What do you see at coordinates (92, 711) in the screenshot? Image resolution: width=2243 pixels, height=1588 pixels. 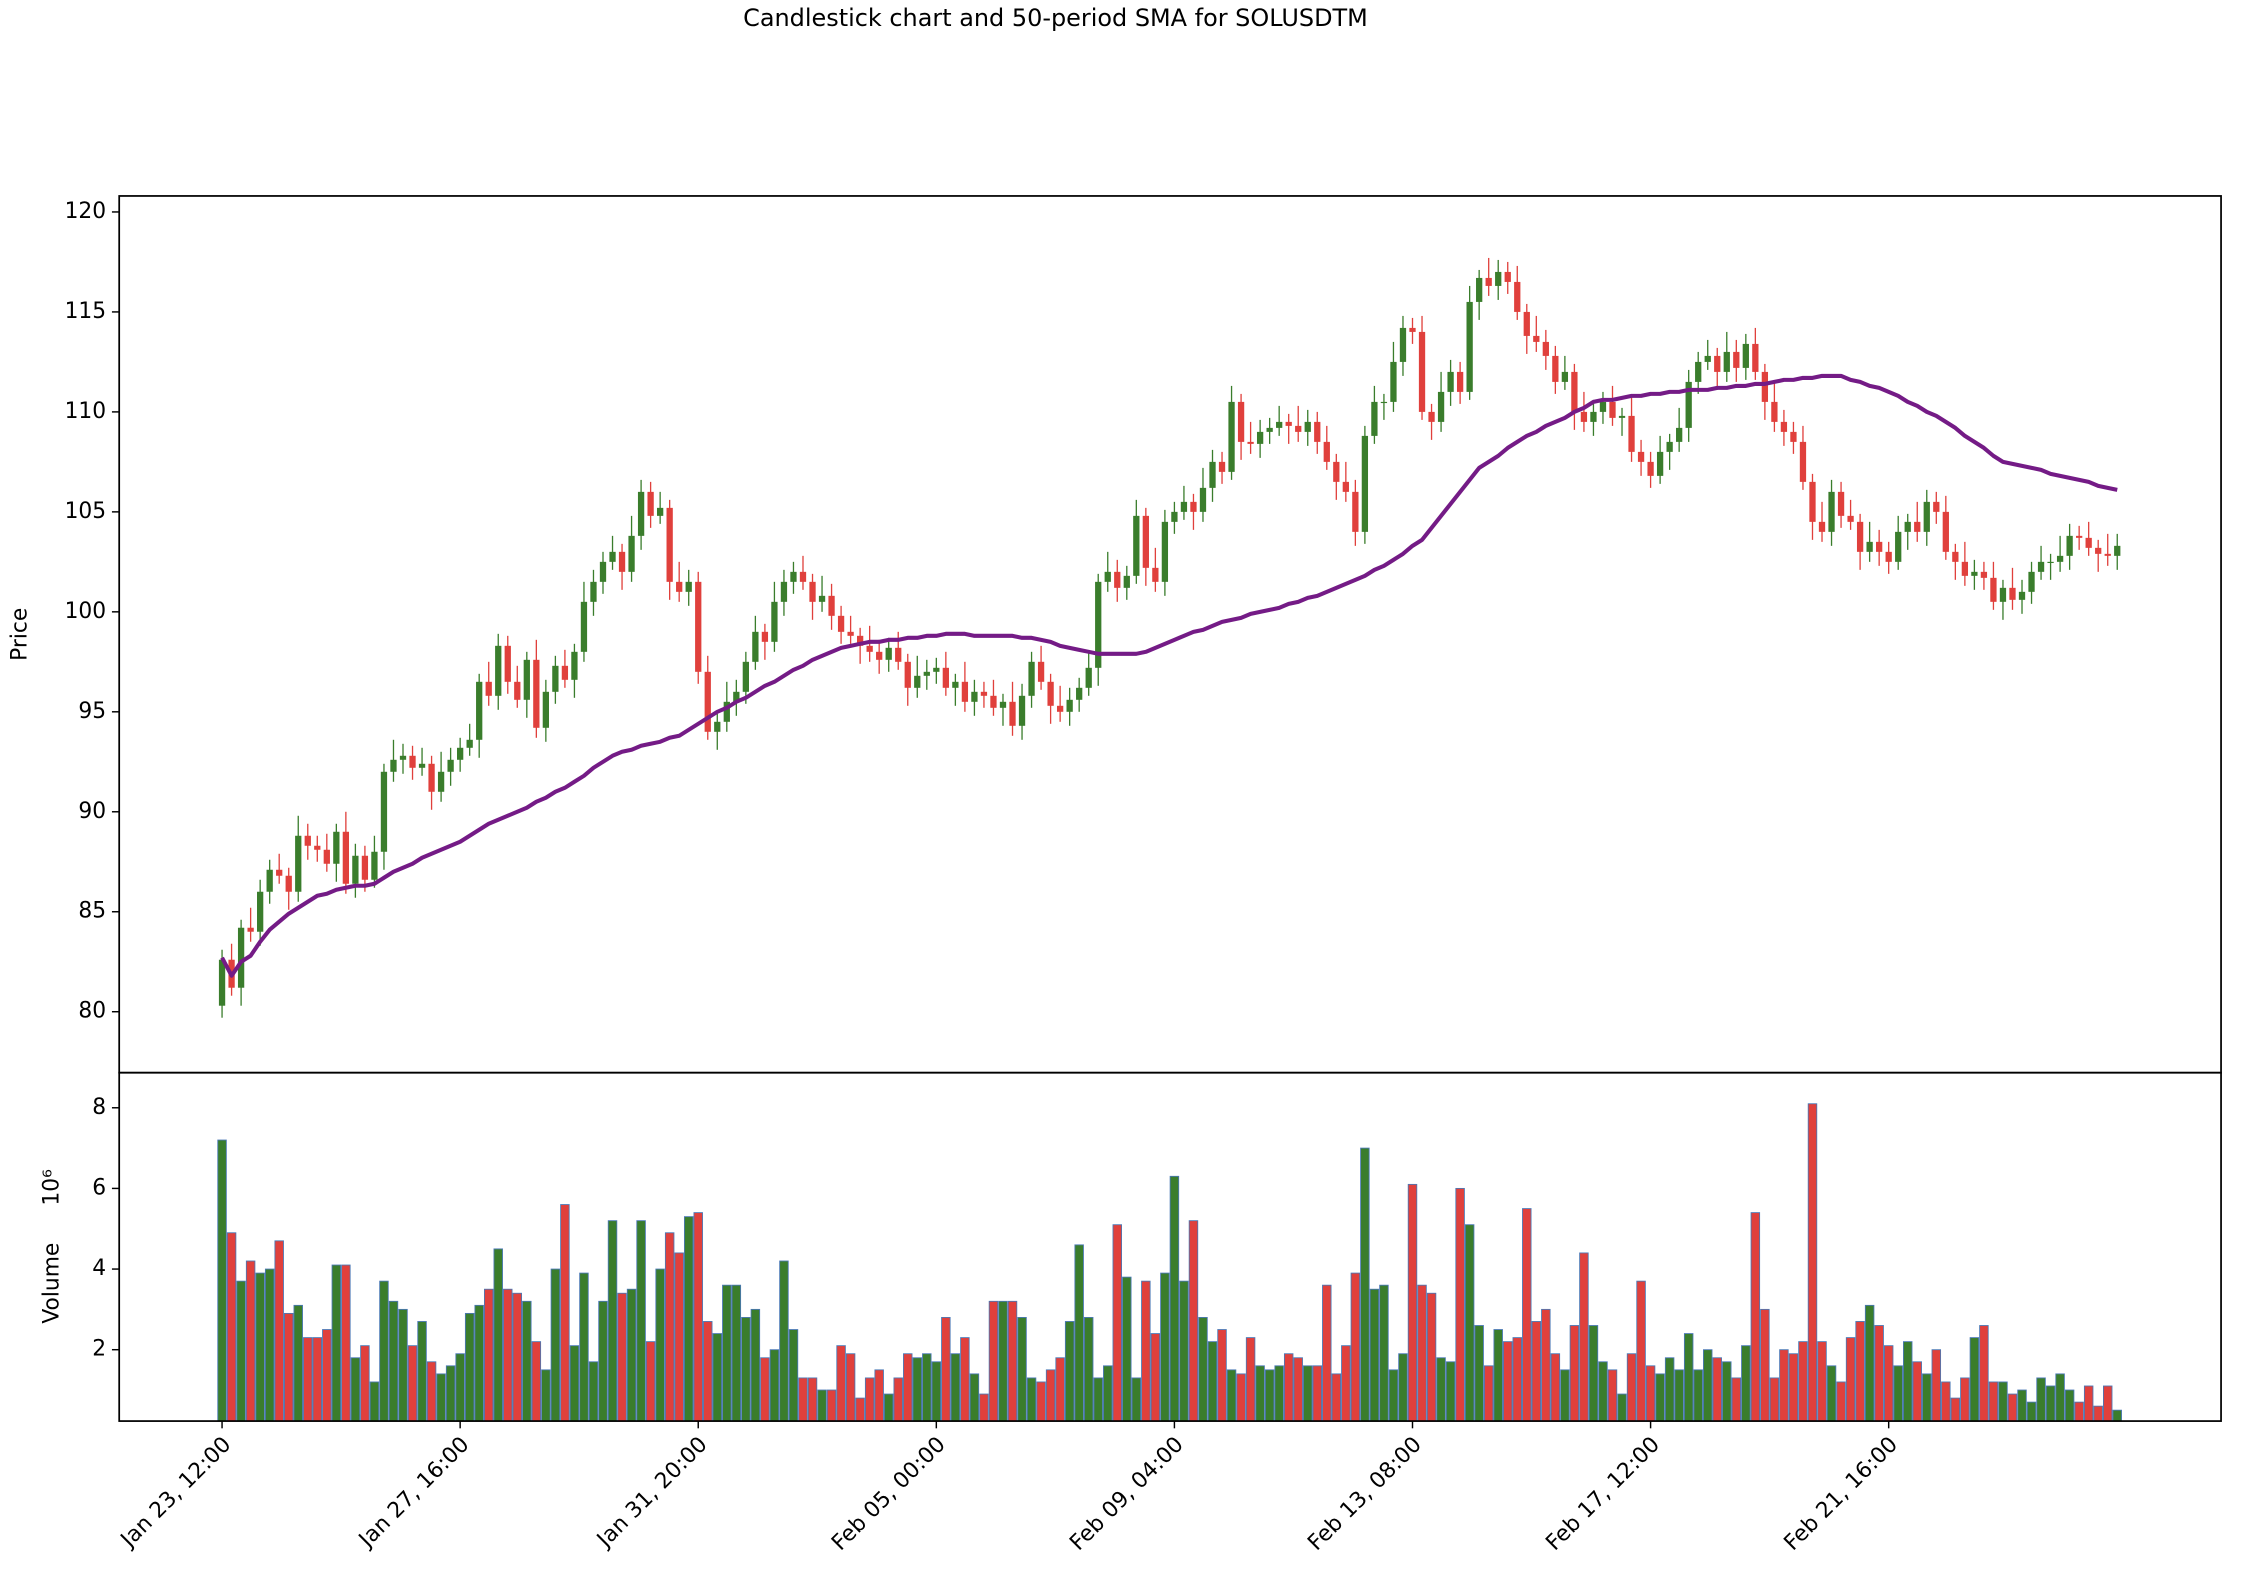 I see `y-tick-label: 95` at bounding box center [92, 711].